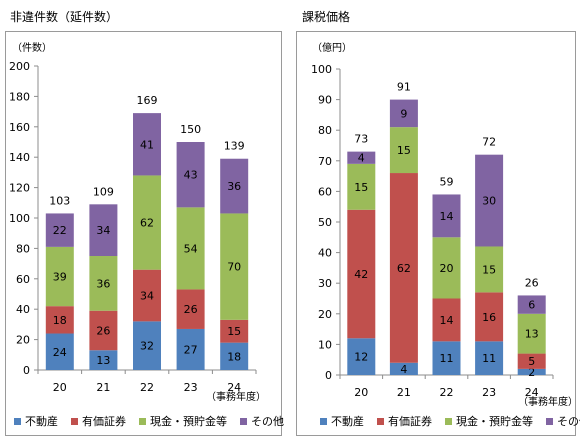 The width and height of the screenshot is (580, 440). What do you see at coordinates (489, 142) in the screenshot?
I see `right-total-label: 72` at bounding box center [489, 142].